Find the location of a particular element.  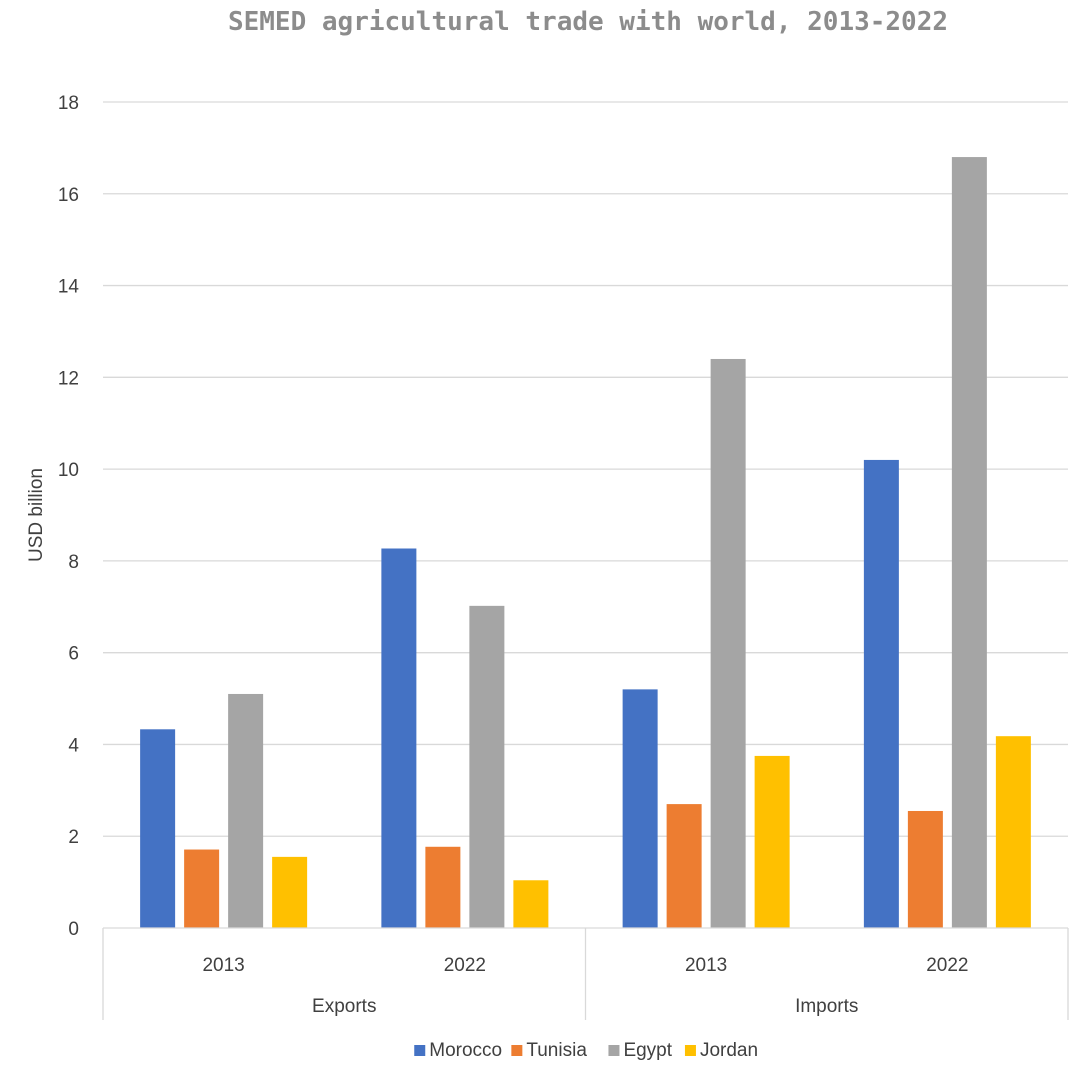

x-axis: 2013 2022 2013 2022 Exports Imports is located at coordinates (585, 973).